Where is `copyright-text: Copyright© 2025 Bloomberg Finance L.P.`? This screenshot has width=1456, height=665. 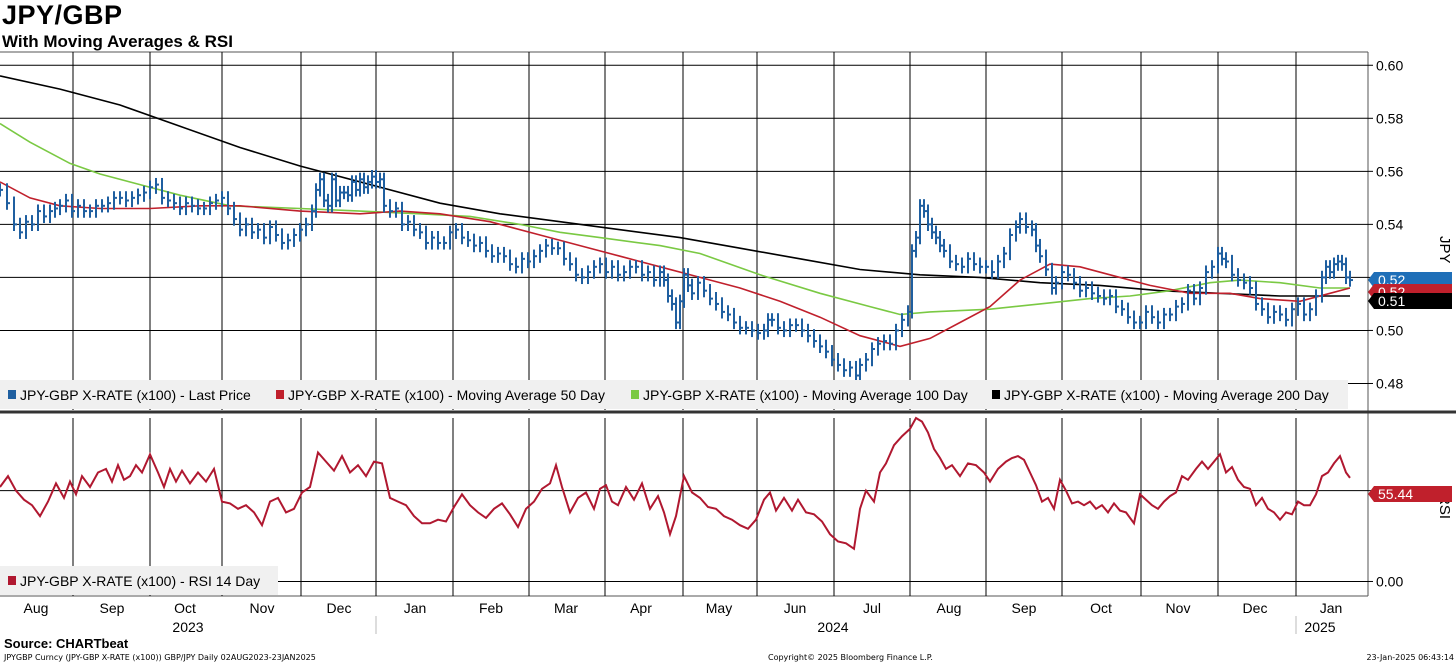 copyright-text: Copyright© 2025 Bloomberg Finance L.P. is located at coordinates (850, 657).